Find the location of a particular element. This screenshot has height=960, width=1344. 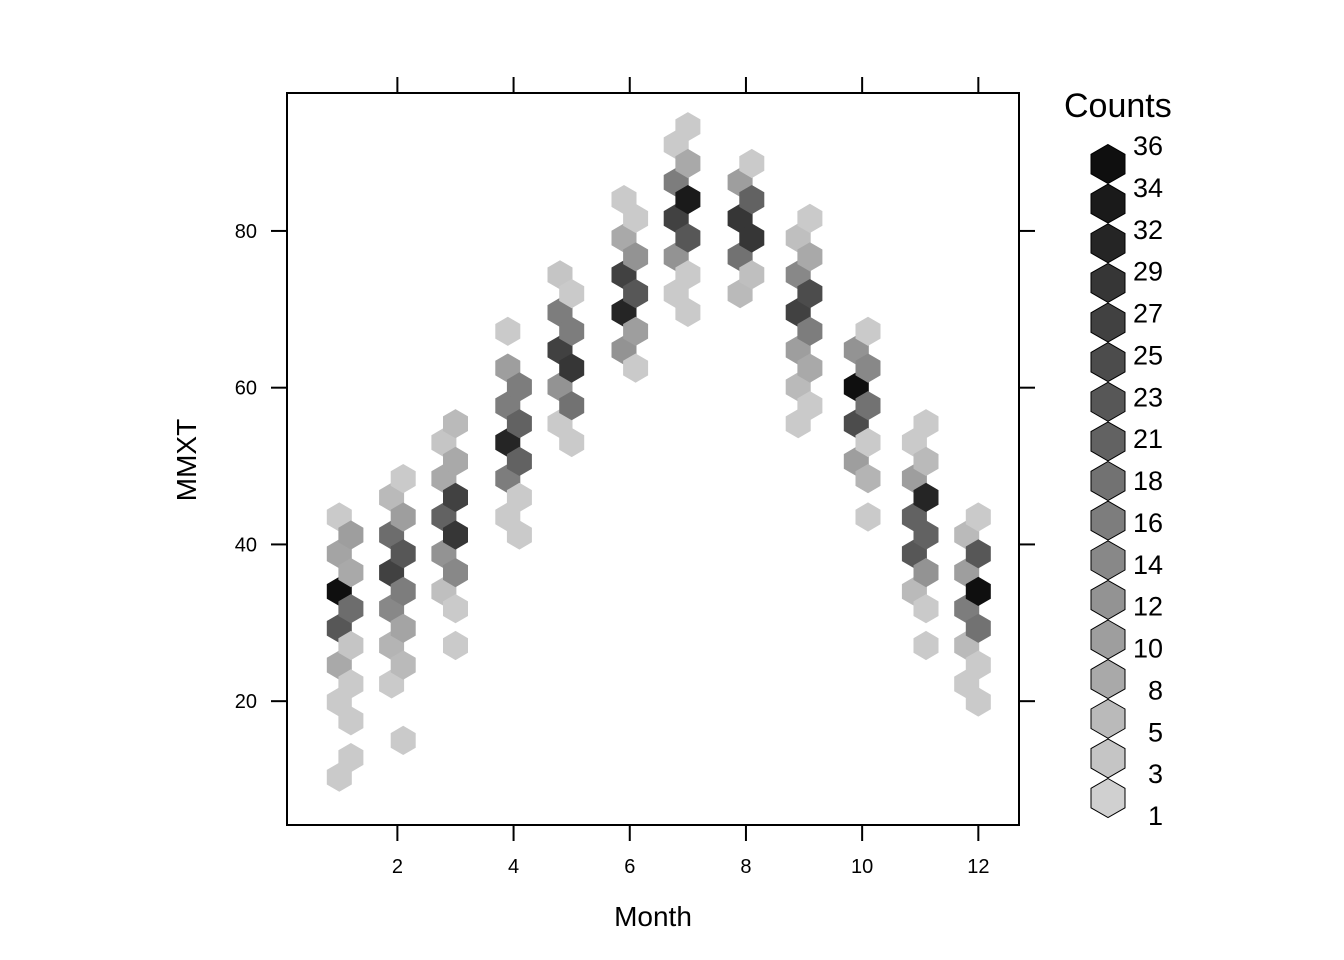

legend-label: 32 is located at coordinates (1148, 230).